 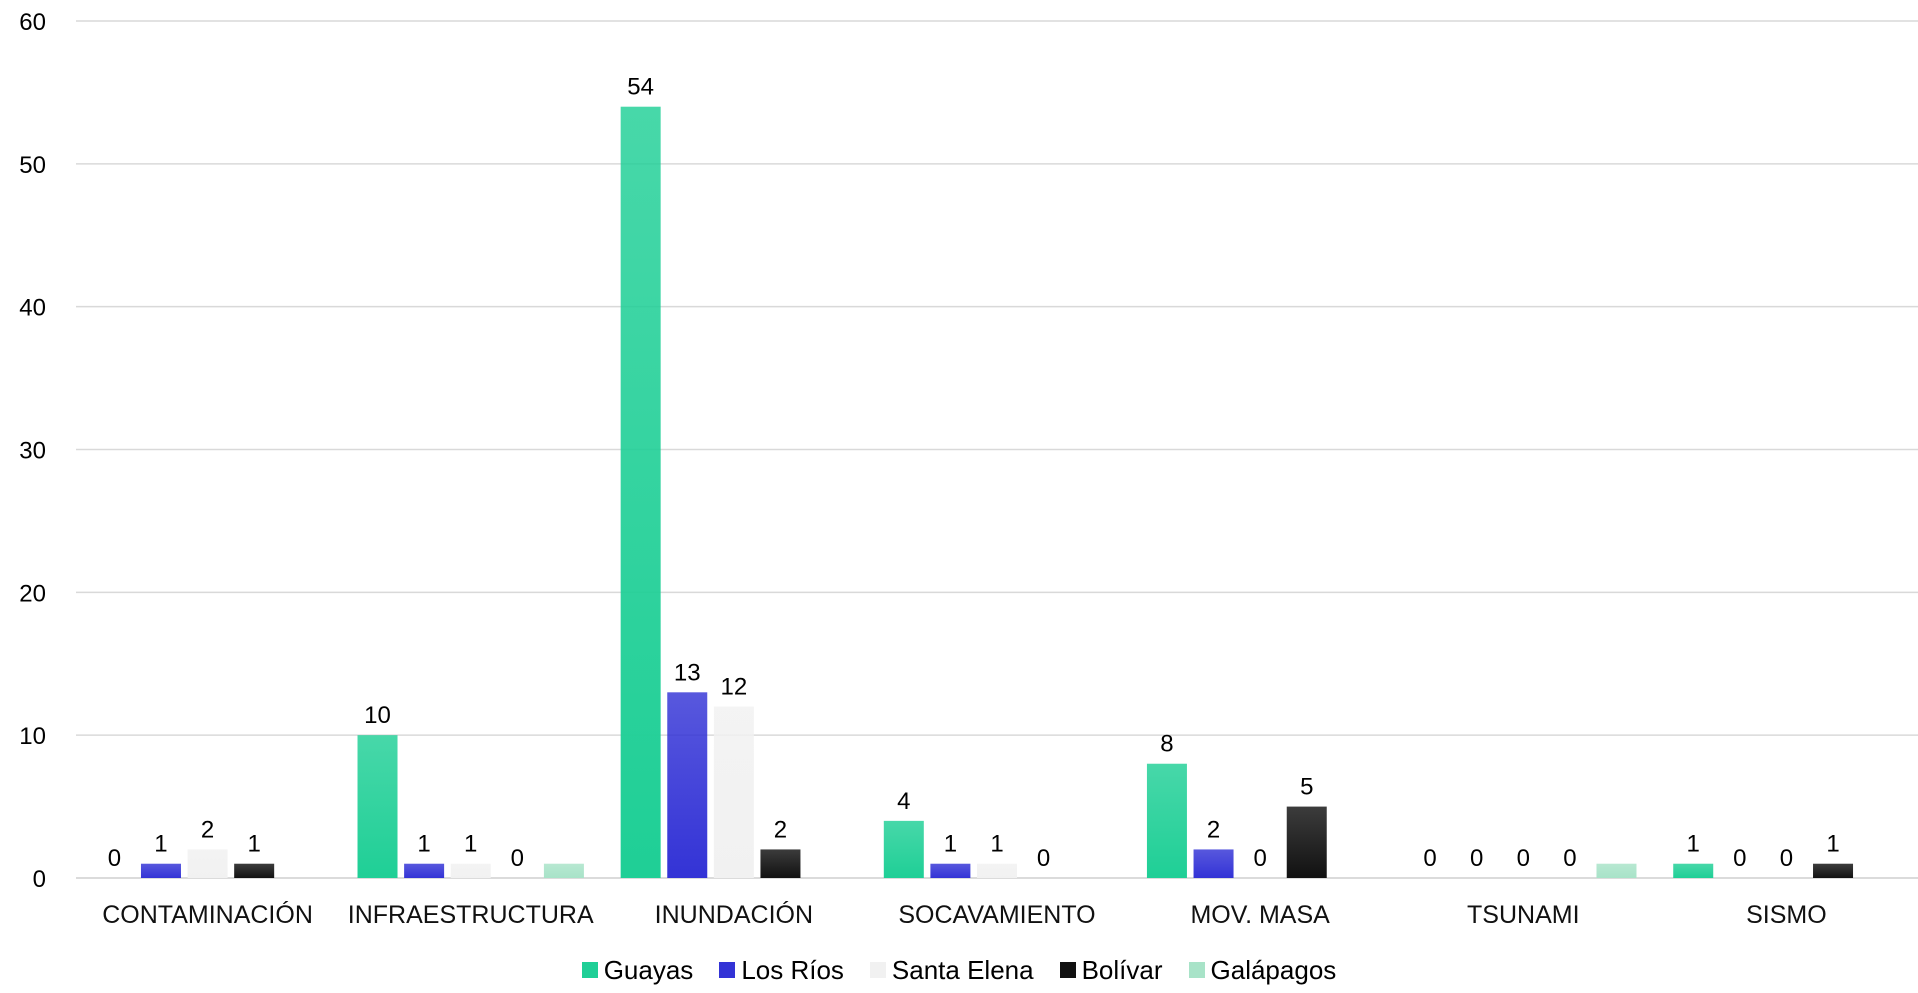 I want to click on data-label: 8, so click(x=1166, y=744).